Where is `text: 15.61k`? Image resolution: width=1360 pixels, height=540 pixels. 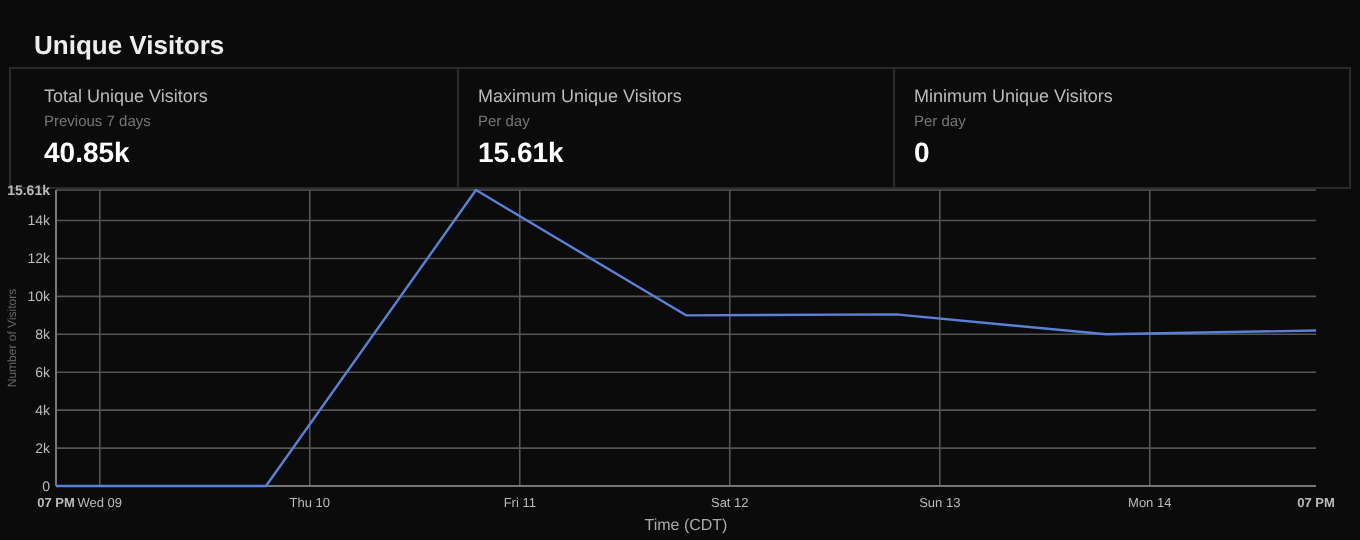 text: 15.61k is located at coordinates (521, 152).